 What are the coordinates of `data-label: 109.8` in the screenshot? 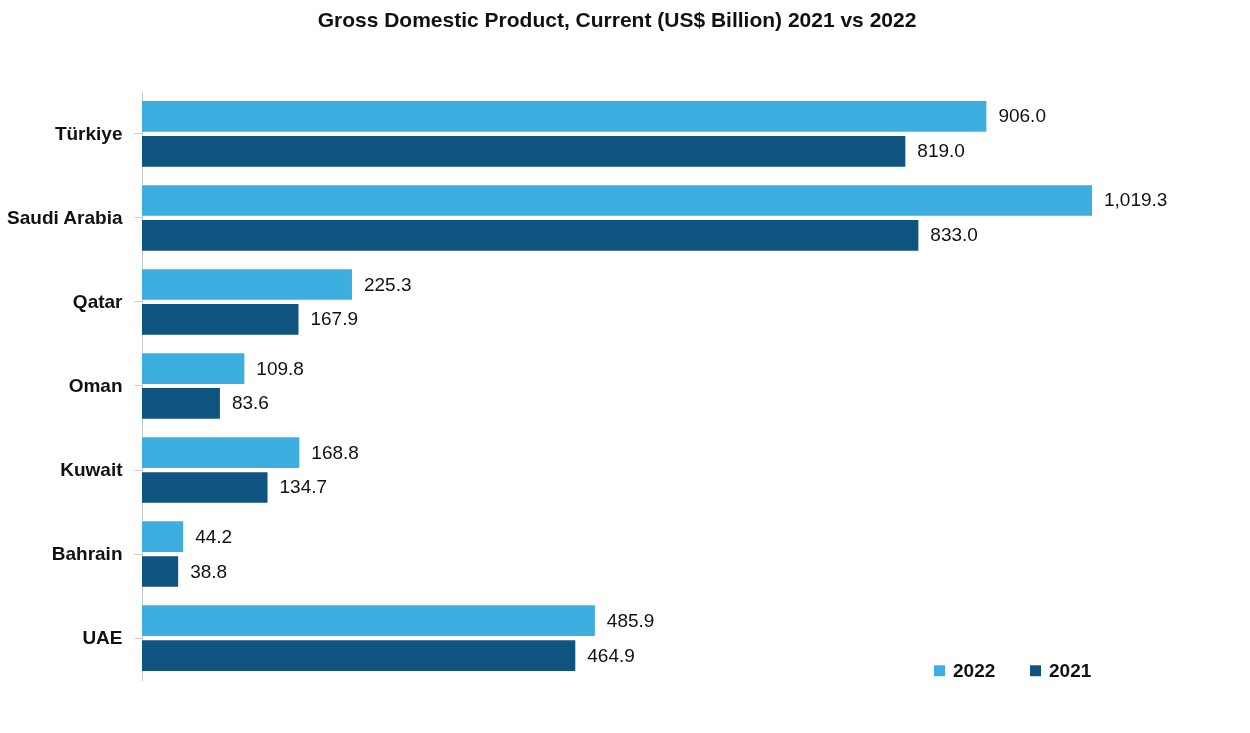 It's located at (280, 368).